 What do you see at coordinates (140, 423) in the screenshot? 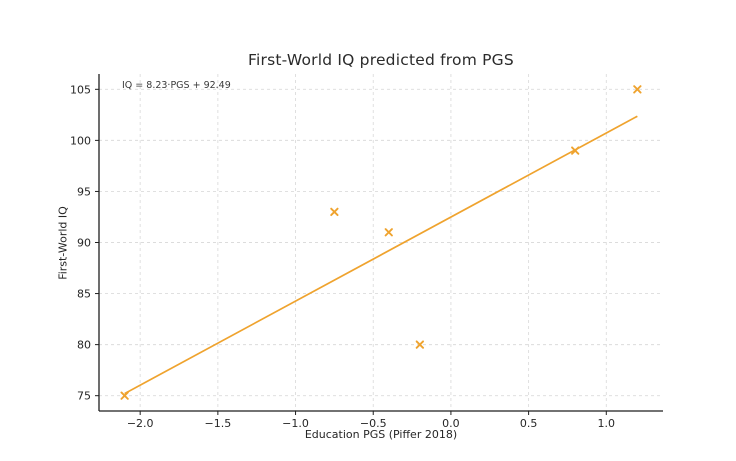
I see `x-tick-label: −2.0` at bounding box center [140, 423].